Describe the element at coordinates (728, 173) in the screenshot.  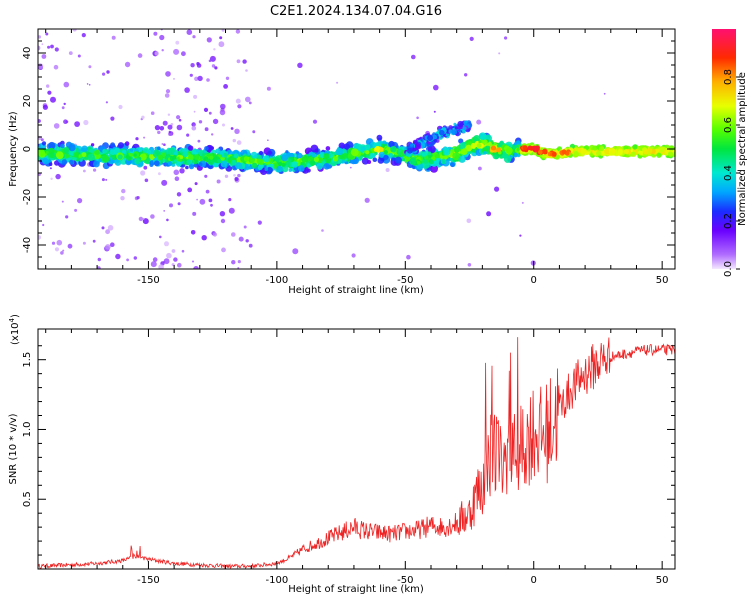
I see `colorbar-tick-label: 0.4` at that location.